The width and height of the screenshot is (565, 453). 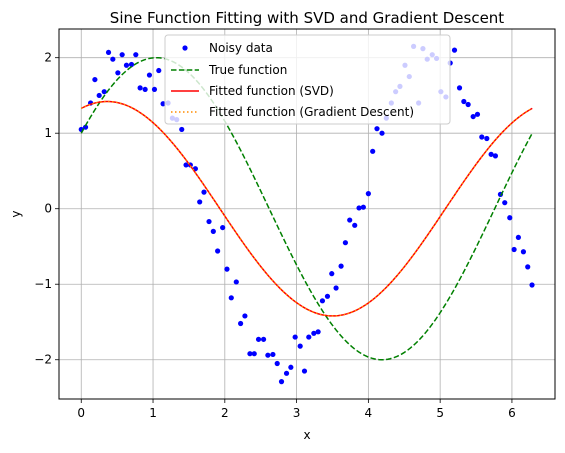 What do you see at coordinates (440, 413) in the screenshot?
I see `x-tick-label: 5` at bounding box center [440, 413].